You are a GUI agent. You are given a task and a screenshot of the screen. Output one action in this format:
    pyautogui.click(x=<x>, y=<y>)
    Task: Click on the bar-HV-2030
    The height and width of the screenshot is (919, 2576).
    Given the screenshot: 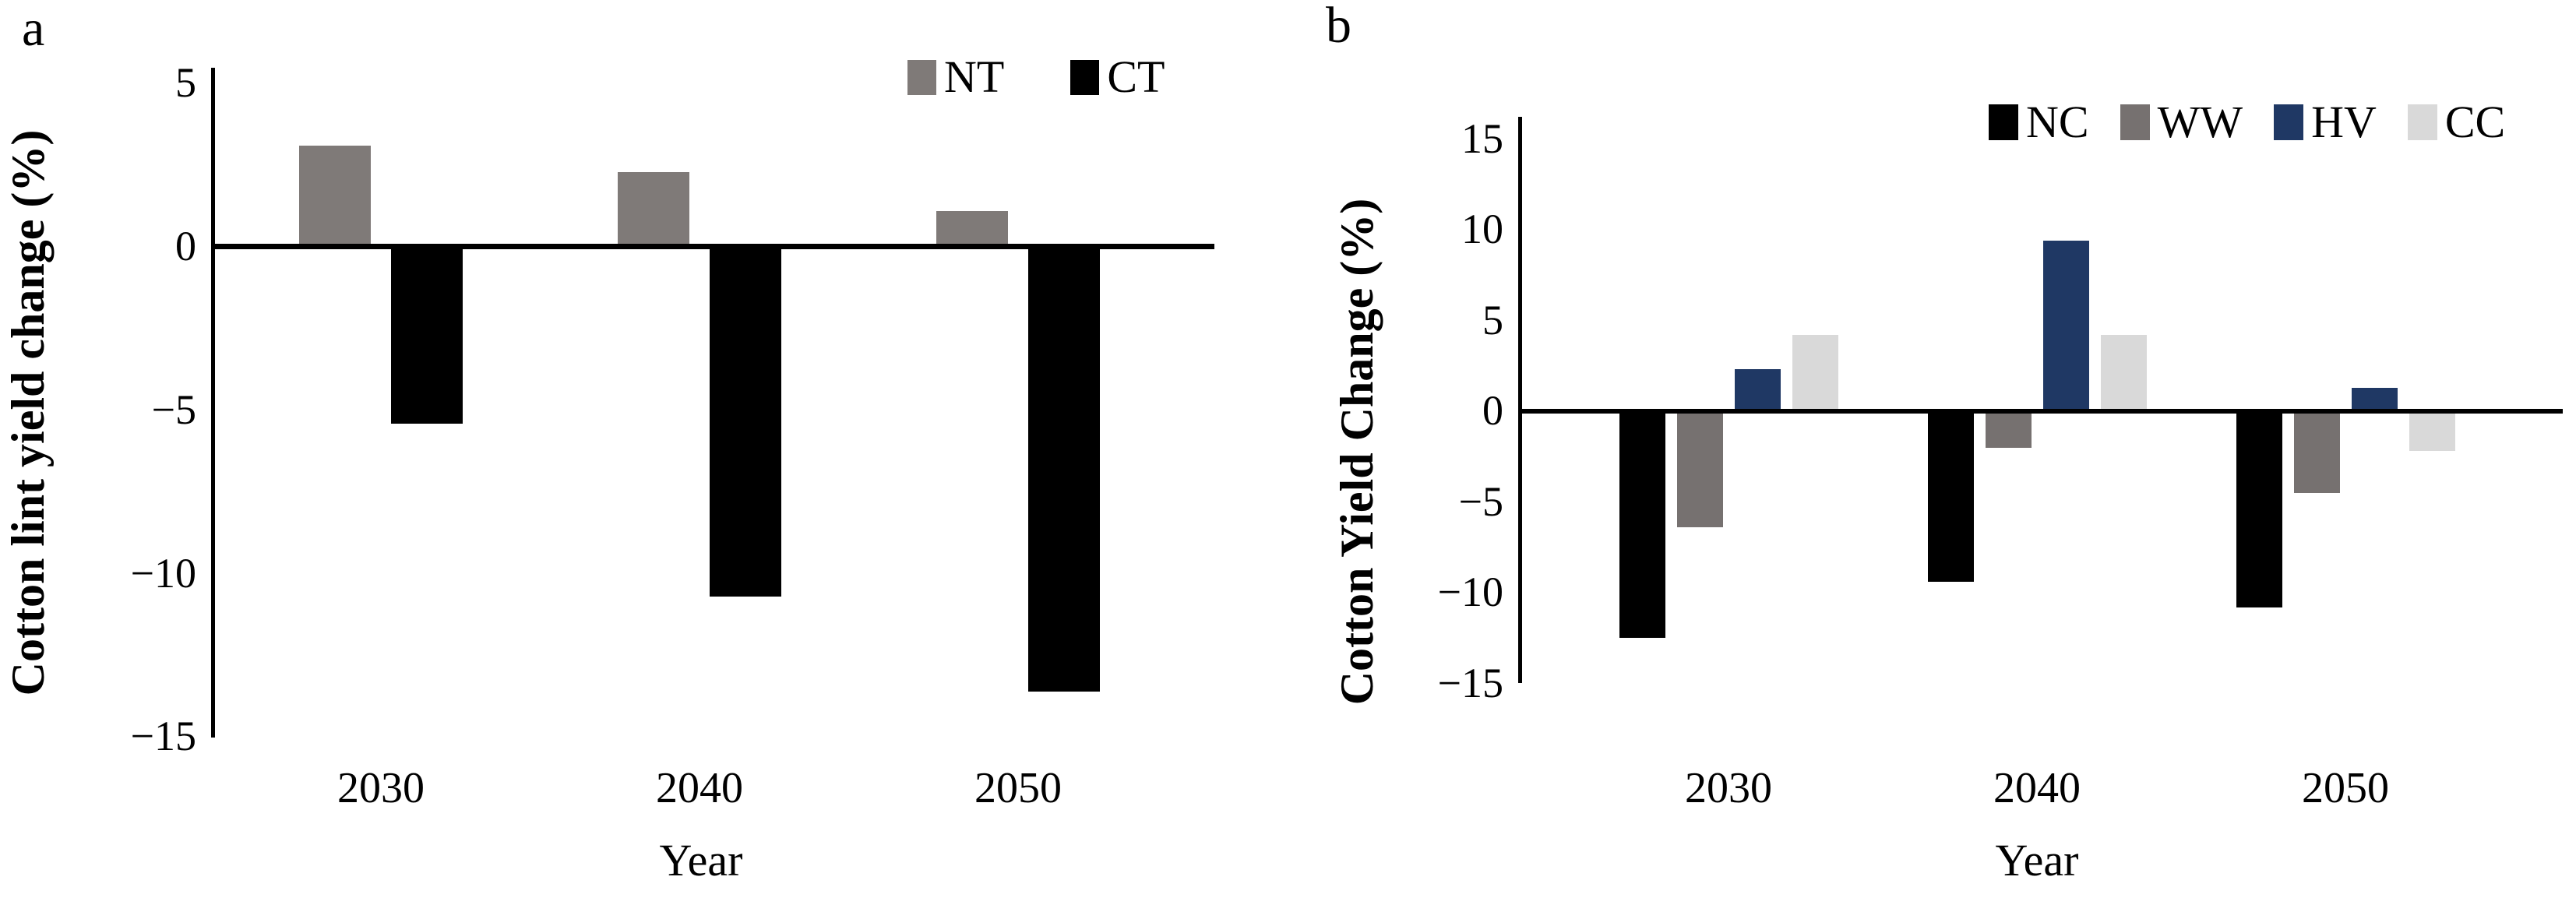 What is the action you would take?
    pyautogui.click(x=1757, y=390)
    